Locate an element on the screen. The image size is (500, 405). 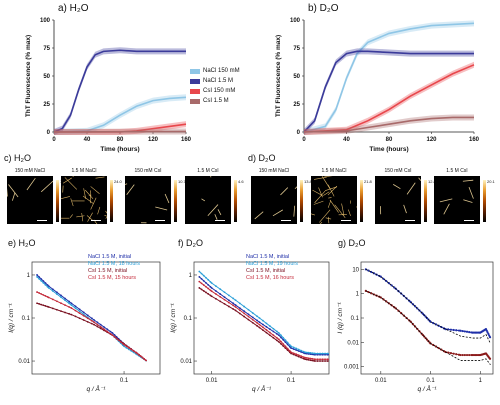
afm-caption: 150 mM NaCl is located at coordinates (30, 171).